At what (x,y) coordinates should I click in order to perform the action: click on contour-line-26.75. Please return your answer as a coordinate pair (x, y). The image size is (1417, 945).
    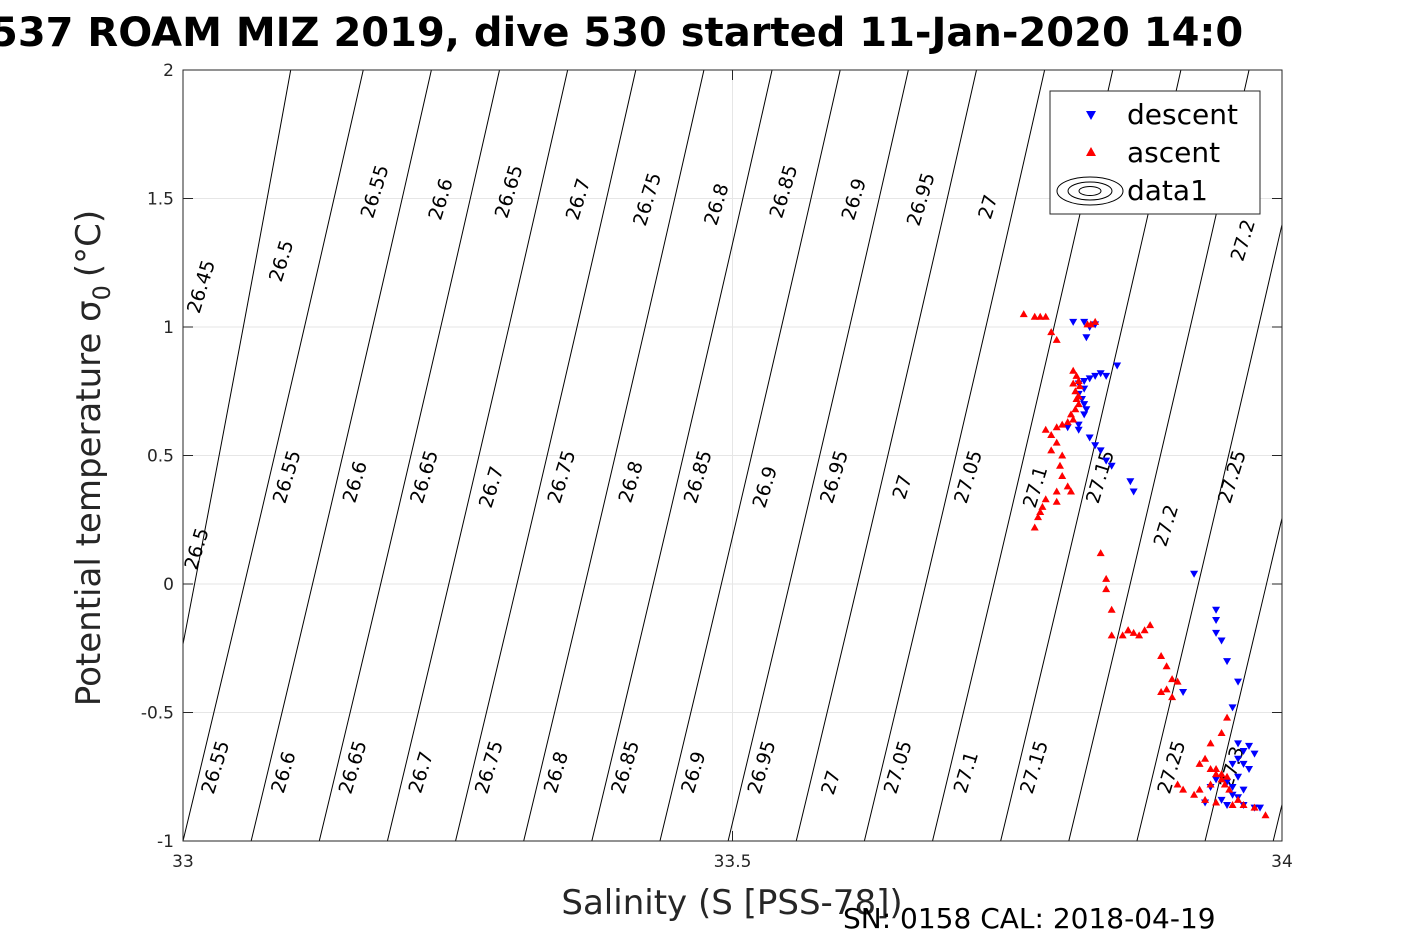
    Looking at the image, I should click on (614, 455).